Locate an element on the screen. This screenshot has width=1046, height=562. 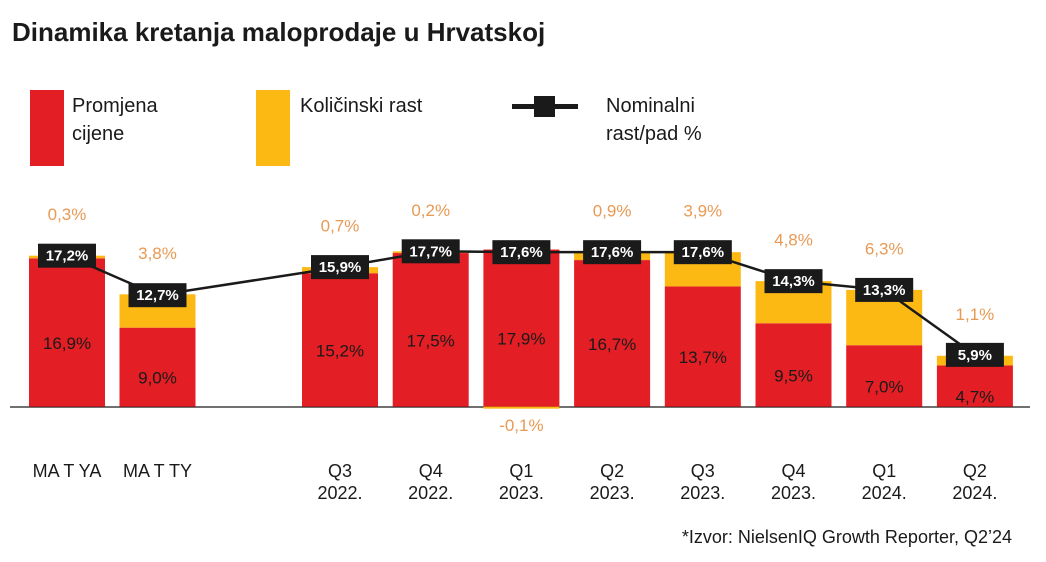
value-label: 0,2% is located at coordinates (430, 210).